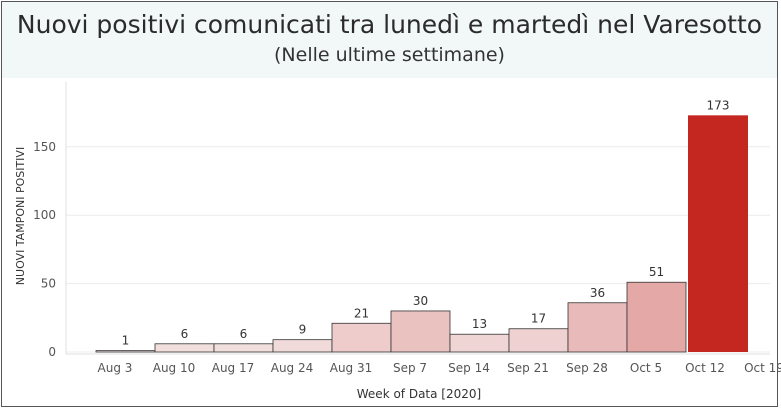 This screenshot has width=781, height=410. What do you see at coordinates (705, 368) in the screenshot?
I see `x-tick-label: Oct 12` at bounding box center [705, 368].